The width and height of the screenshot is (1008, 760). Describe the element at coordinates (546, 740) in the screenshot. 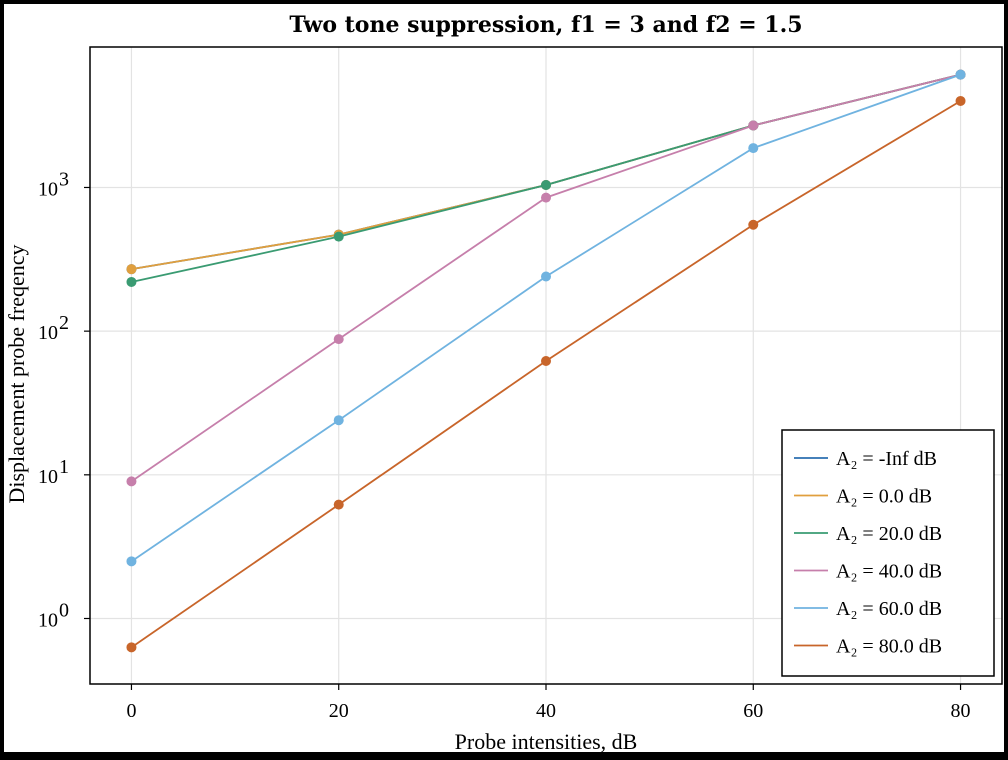

I see `x-axis-label: Probe intensities, dB` at that location.